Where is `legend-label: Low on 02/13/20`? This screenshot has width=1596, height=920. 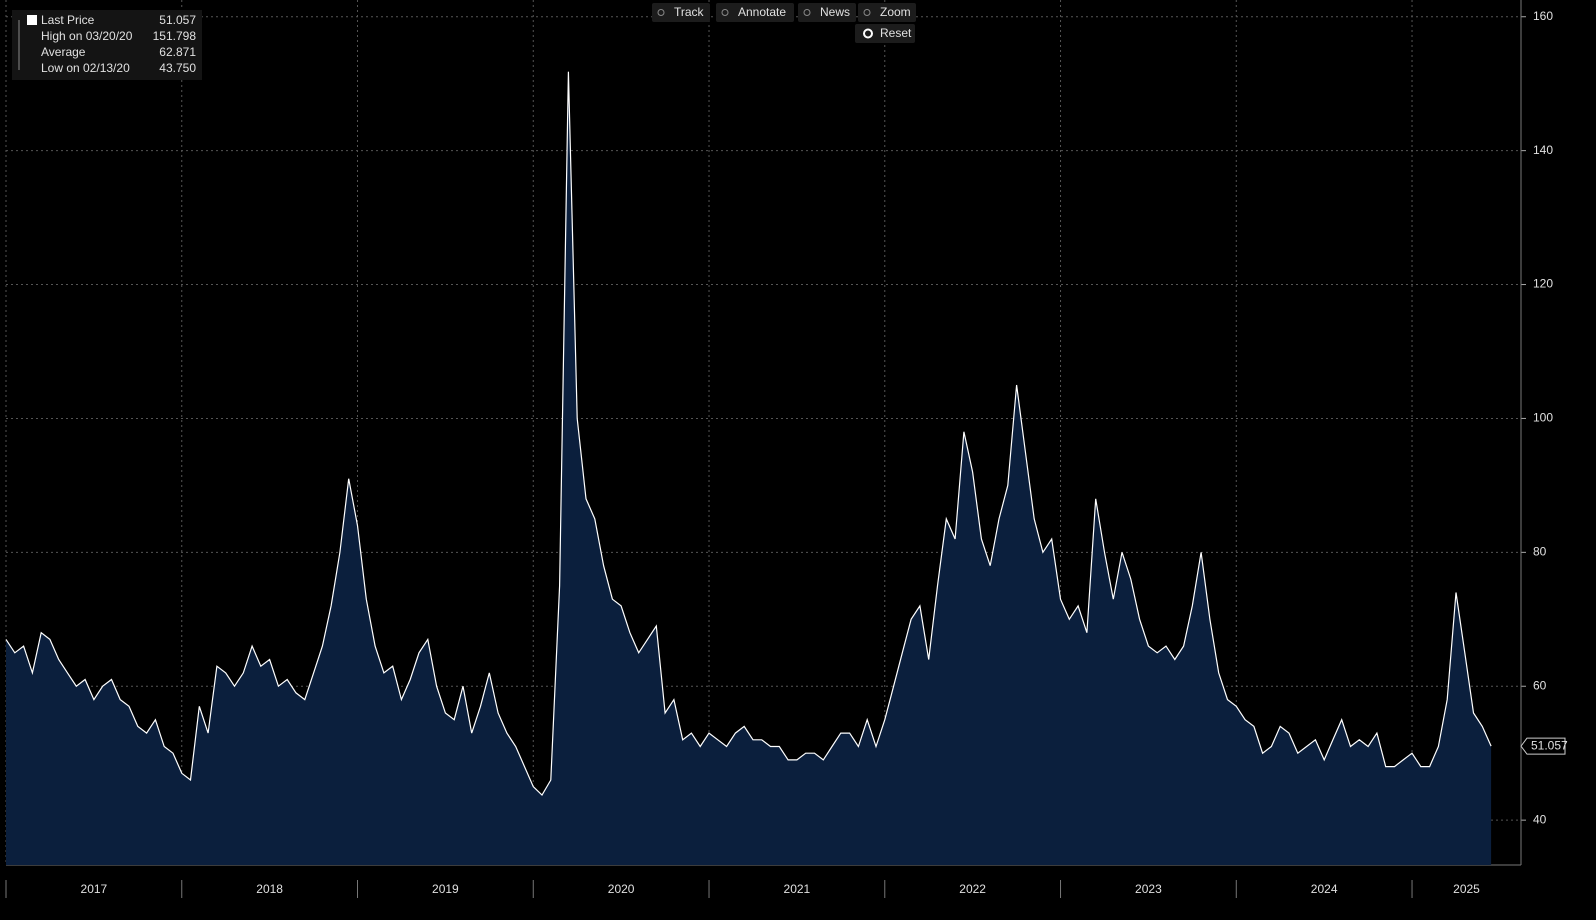
legend-label: Low on 02/13/20 is located at coordinates (85, 68).